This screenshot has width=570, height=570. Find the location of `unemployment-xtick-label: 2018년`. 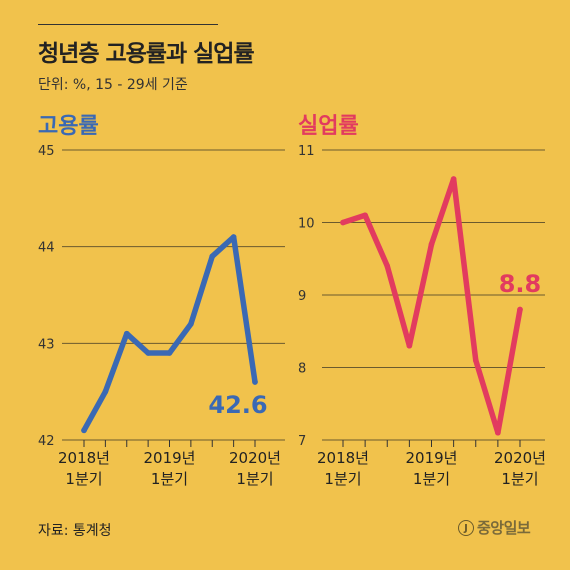

unemployment-xtick-label: 2018년 is located at coordinates (343, 458).